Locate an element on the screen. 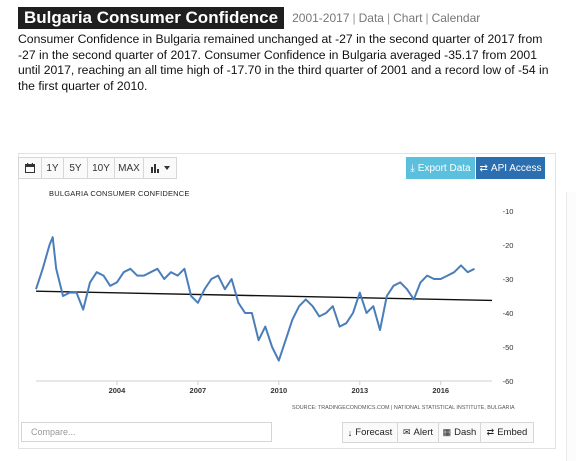  dash-button: ▦ Dash is located at coordinates (459, 432).